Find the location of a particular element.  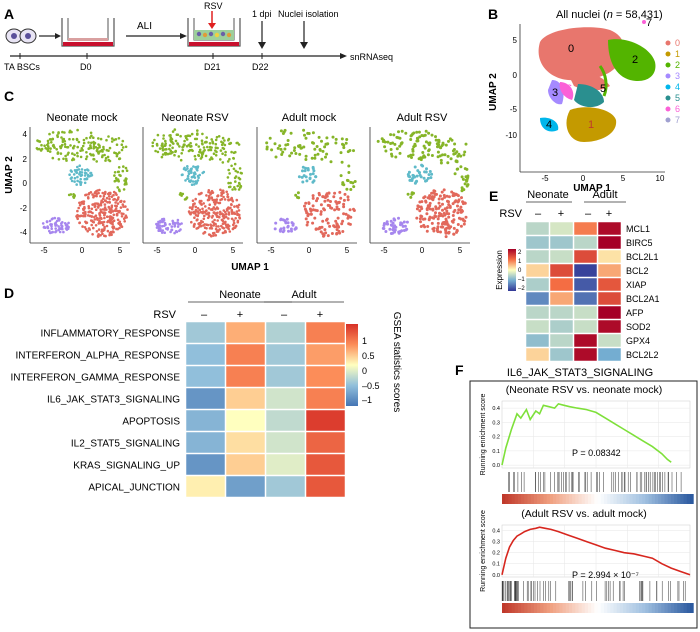

d-group-adult: Adult is located at coordinates (303, 295).